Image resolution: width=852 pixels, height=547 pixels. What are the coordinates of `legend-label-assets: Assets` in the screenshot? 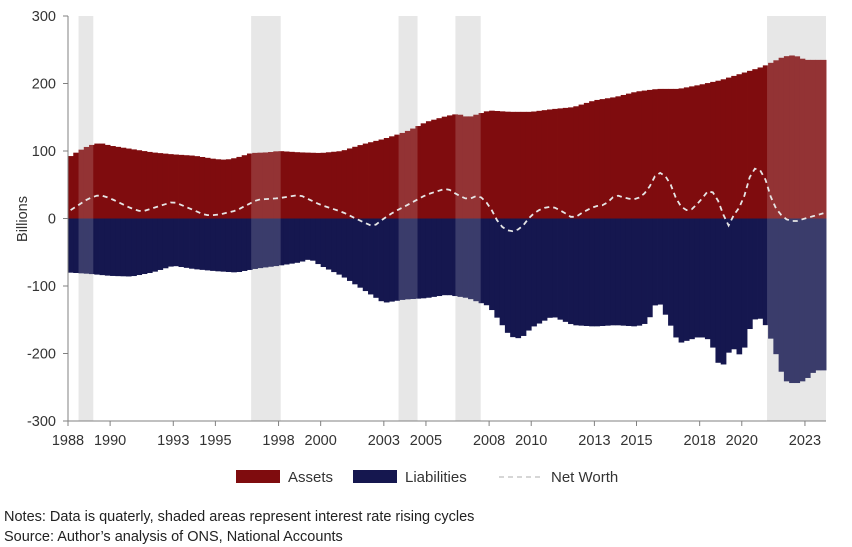 It's located at (310, 477).